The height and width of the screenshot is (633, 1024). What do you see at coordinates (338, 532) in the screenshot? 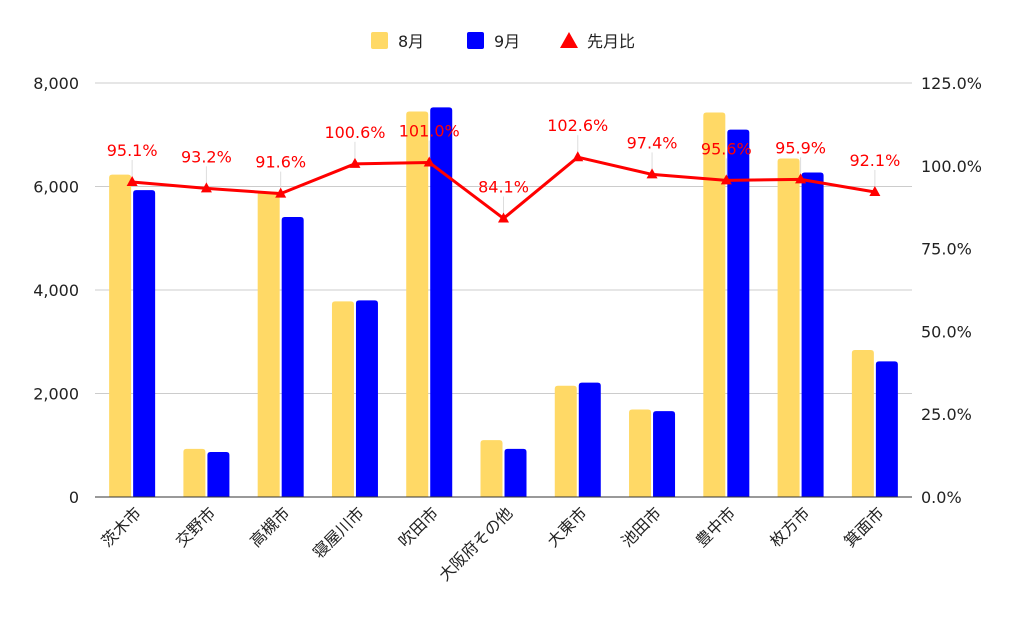
I see `x-tick-label: 寝屋川市` at bounding box center [338, 532].